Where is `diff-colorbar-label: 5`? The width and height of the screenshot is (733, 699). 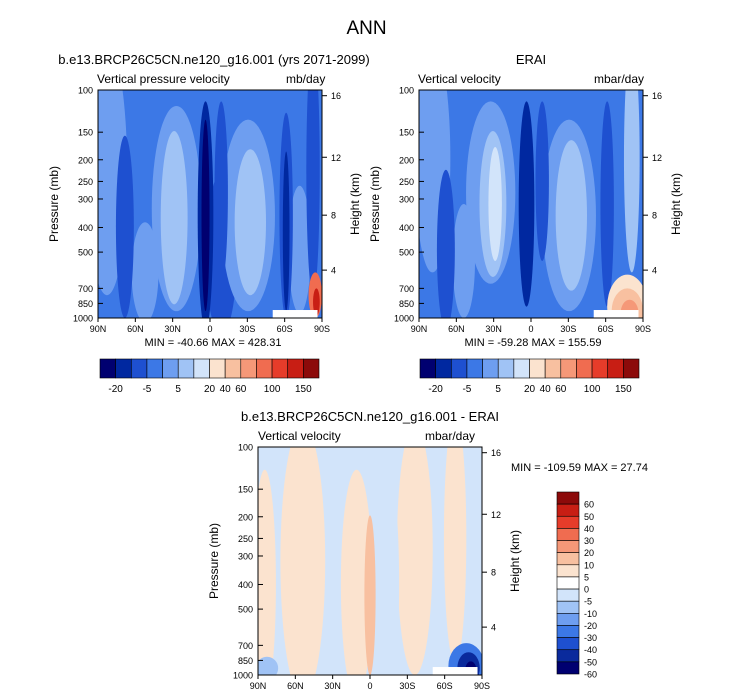
diff-colorbar-label: 5 is located at coordinates (586, 577).